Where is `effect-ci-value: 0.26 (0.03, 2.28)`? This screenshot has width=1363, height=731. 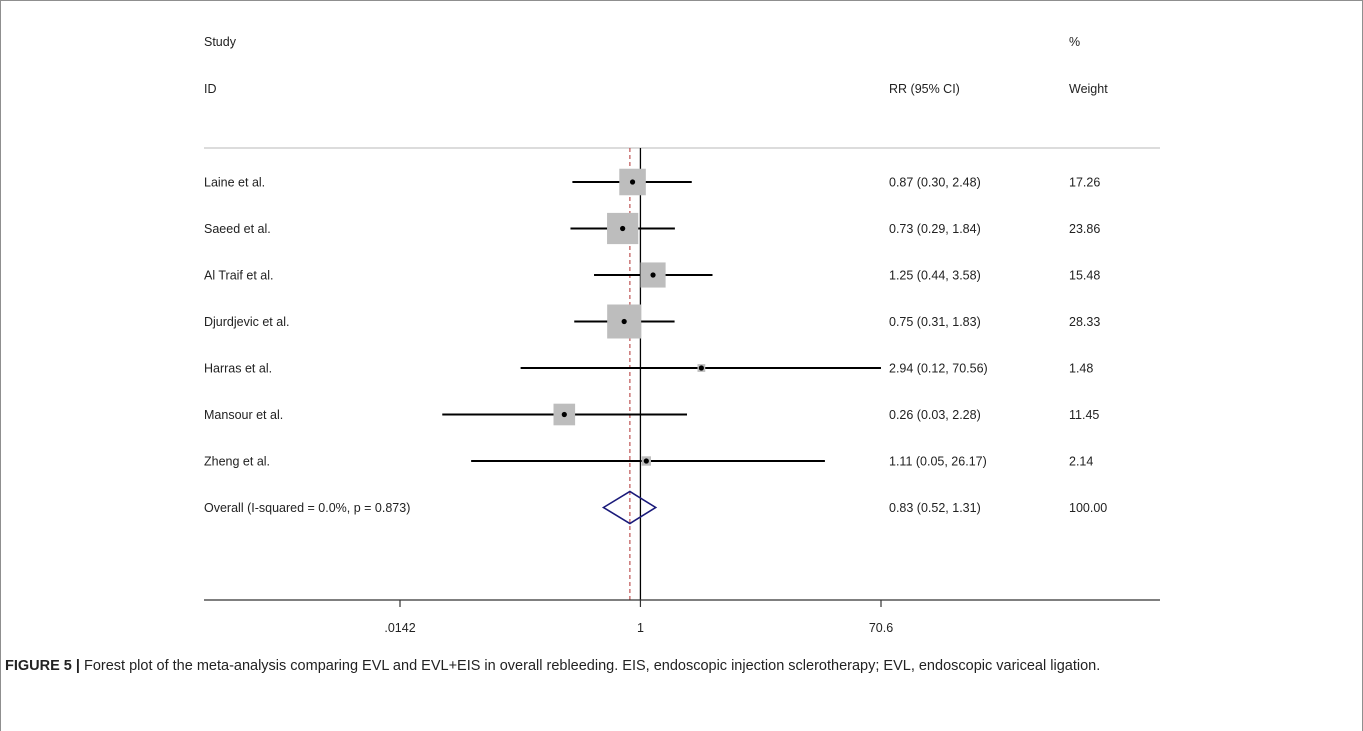
effect-ci-value: 0.26 (0.03, 2.28) is located at coordinates (935, 415).